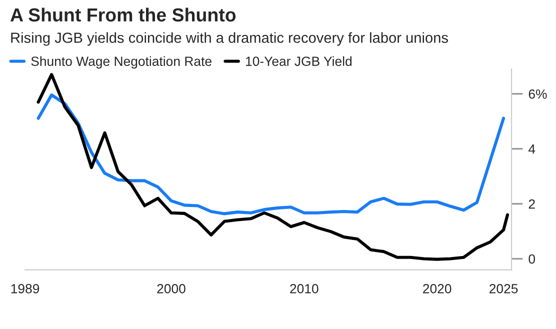  What do you see at coordinates (304, 289) in the screenshot?
I see `x-tick-label: 2010` at bounding box center [304, 289].